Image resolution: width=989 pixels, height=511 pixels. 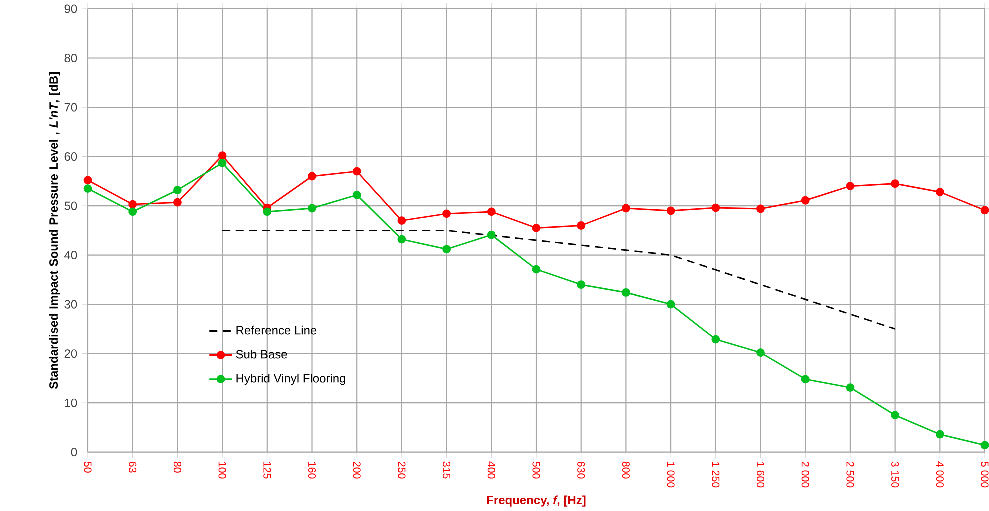 What do you see at coordinates (760, 475) in the screenshot?
I see `x-tick-label: 1 600` at bounding box center [760, 475].